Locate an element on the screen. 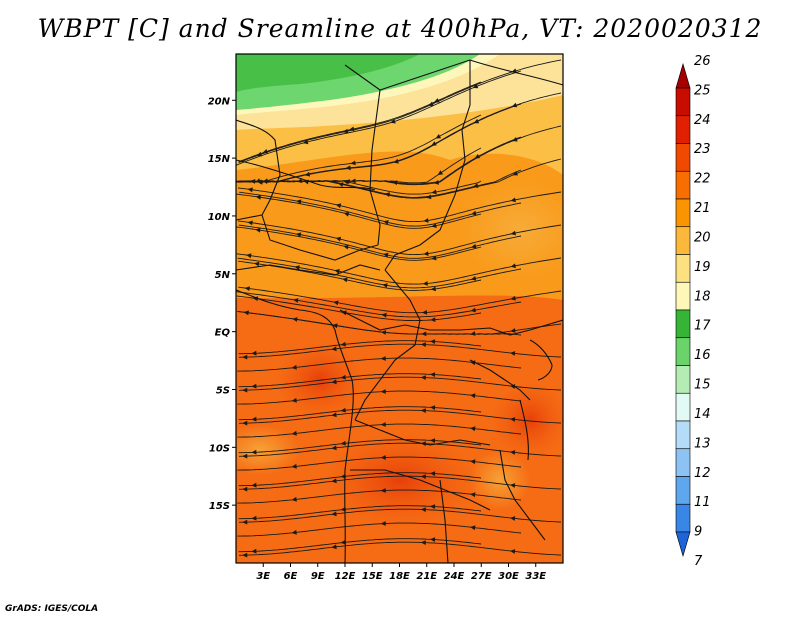 The height and width of the screenshot is (618, 800). colorbar-label: 17 is located at coordinates (702, 326).